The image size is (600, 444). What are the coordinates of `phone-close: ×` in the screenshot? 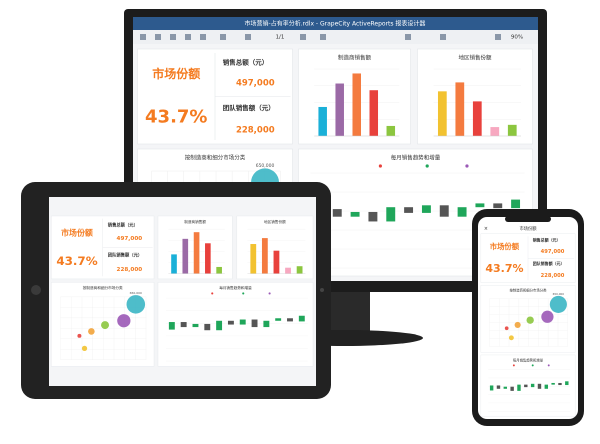 It's located at (486, 229).